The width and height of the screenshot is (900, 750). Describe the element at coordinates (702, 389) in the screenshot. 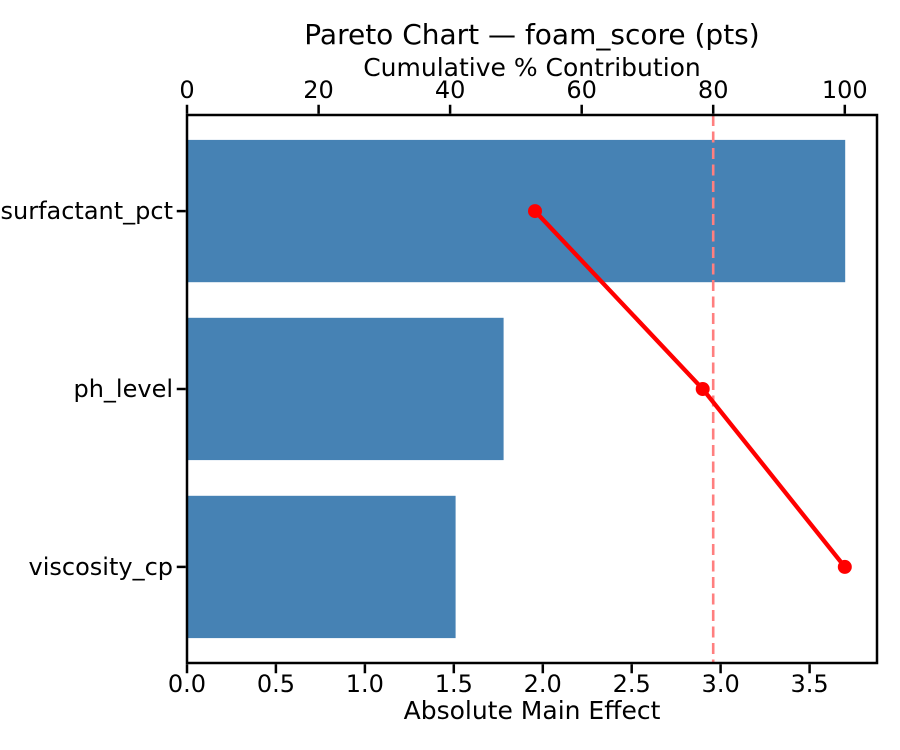

I see `cumulative-marker-ph_level` at that location.